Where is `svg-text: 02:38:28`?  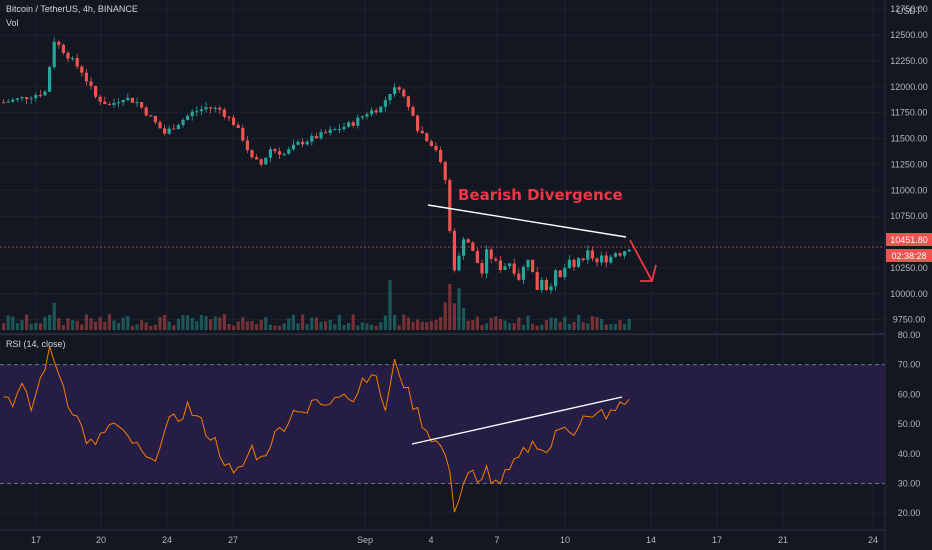 svg-text: 02:38:28 is located at coordinates (908, 256).